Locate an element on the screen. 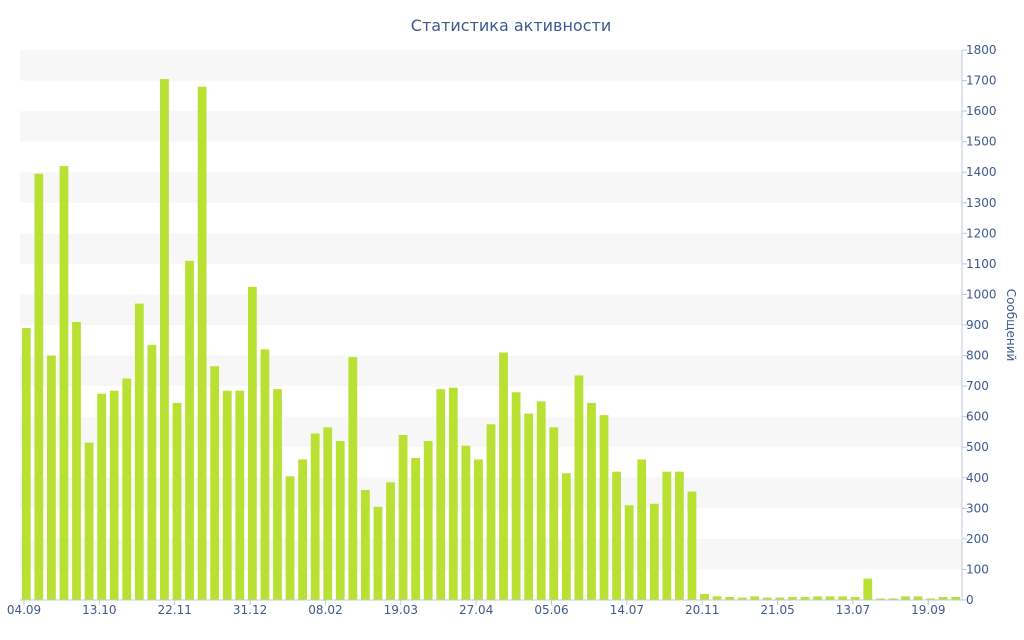 The height and width of the screenshot is (640, 1024). x-tick-label: 13.07 is located at coordinates (853, 610).